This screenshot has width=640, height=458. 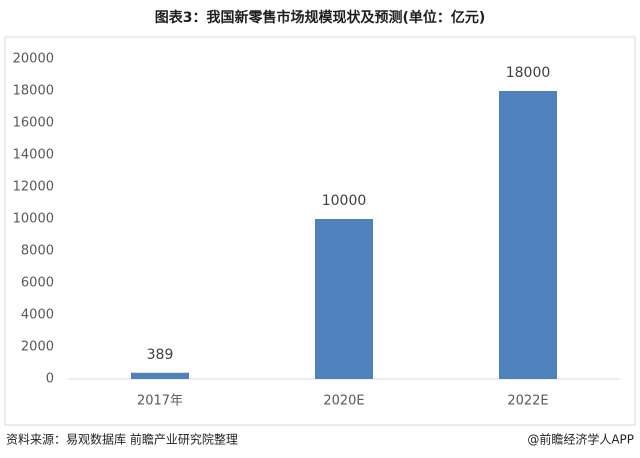 I want to click on y-tick-label: 16000, so click(x=33, y=123).